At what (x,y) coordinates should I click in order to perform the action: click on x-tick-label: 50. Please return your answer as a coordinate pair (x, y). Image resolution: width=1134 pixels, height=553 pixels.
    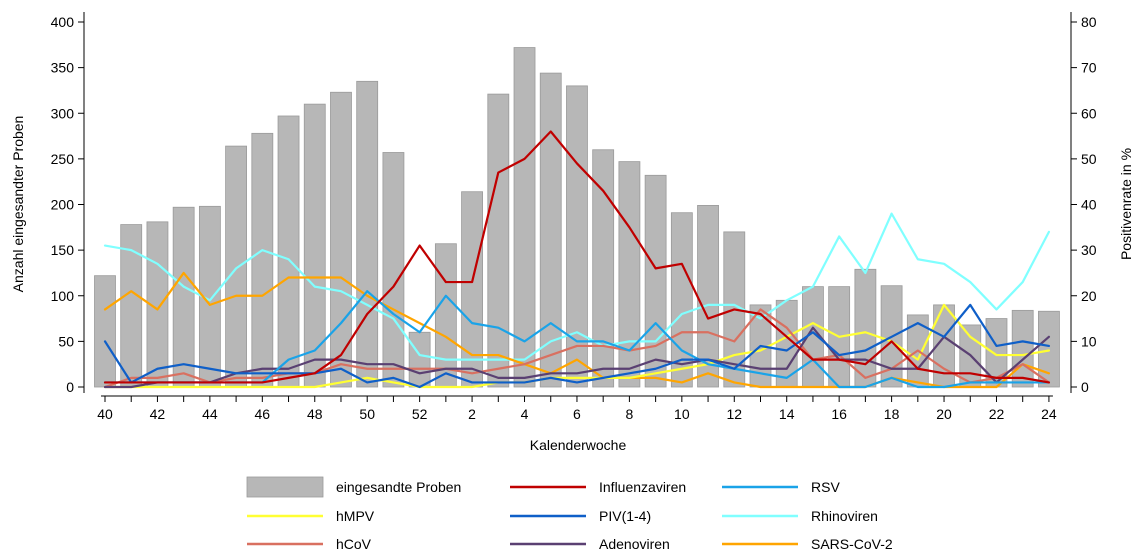
    Looking at the image, I should click on (367, 414).